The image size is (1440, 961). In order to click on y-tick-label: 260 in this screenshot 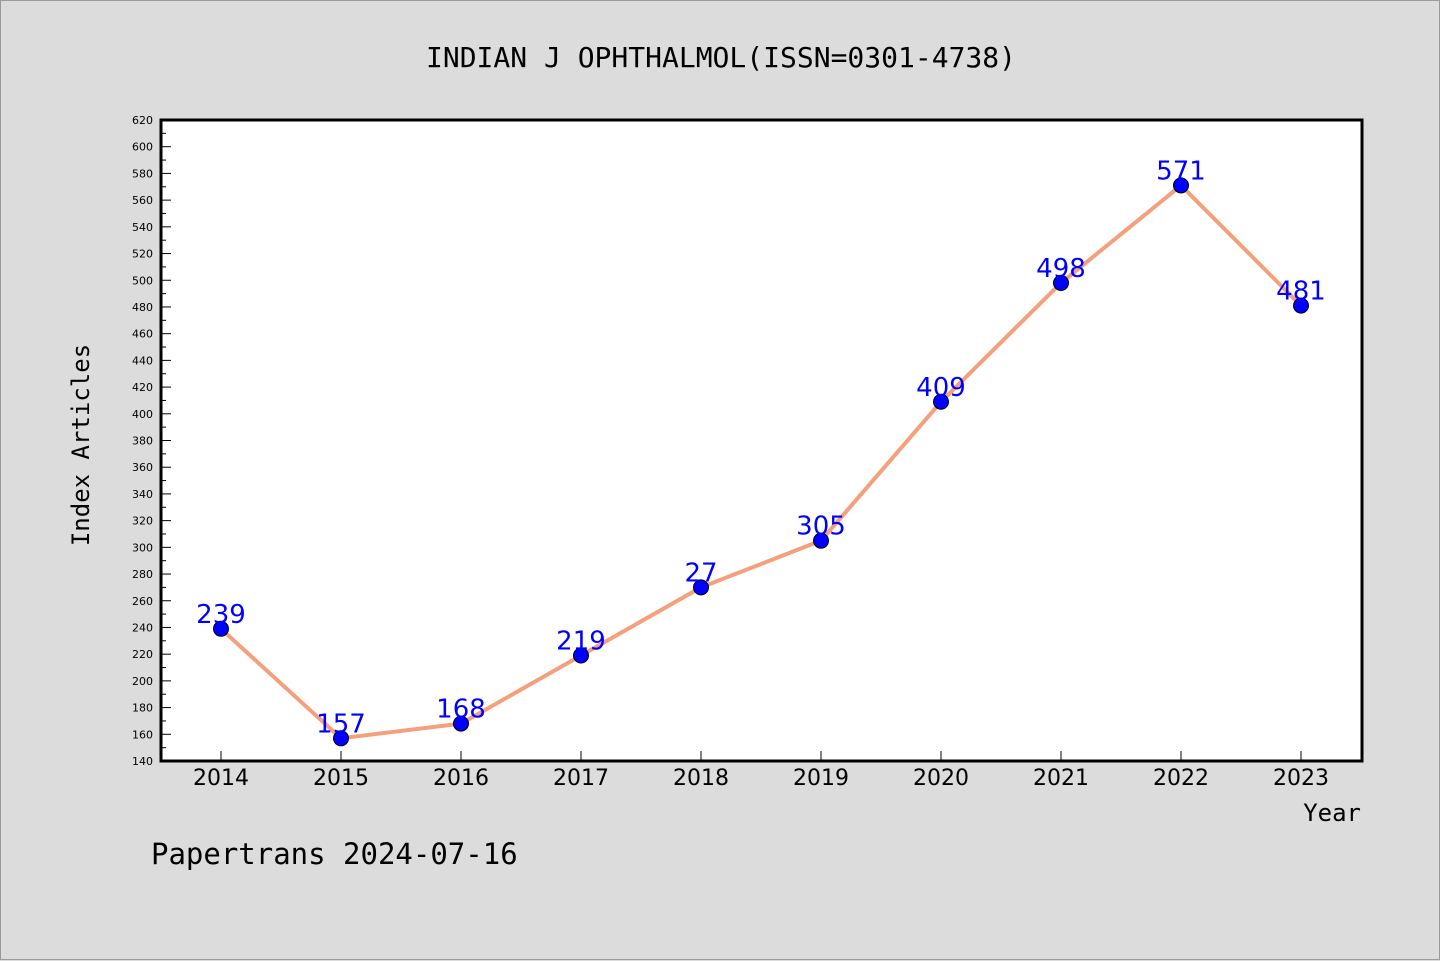, I will do `click(142, 601)`.